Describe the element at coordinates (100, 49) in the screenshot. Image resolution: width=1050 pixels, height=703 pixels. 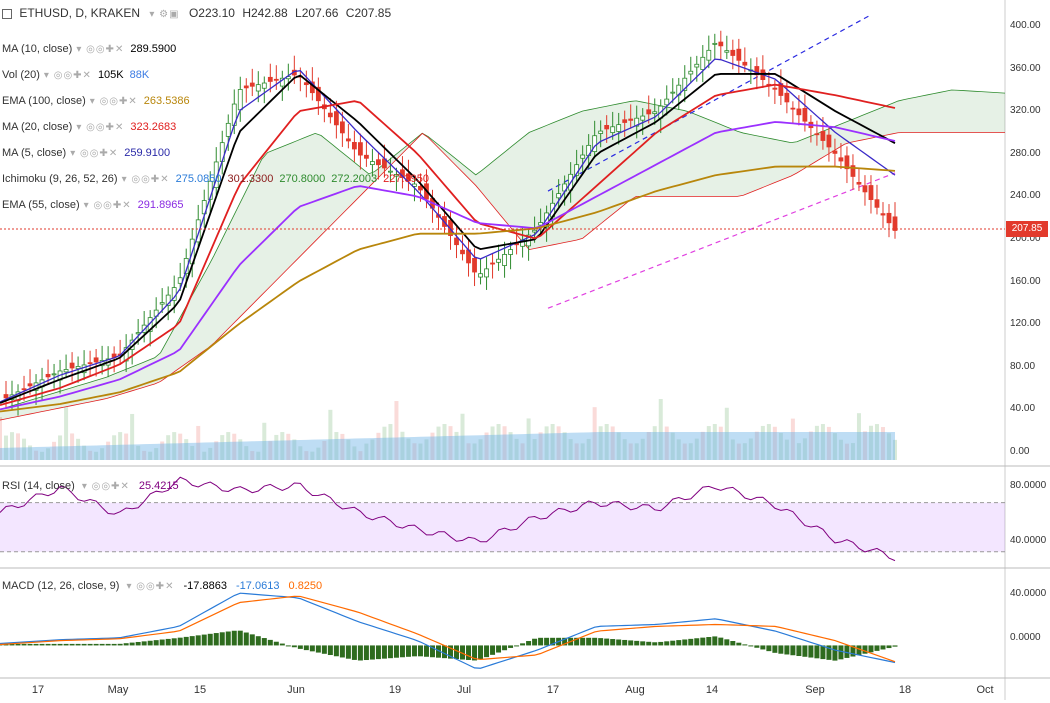
I see `legend-ma10-controls: ▾ ◎◎✚✕` at that location.